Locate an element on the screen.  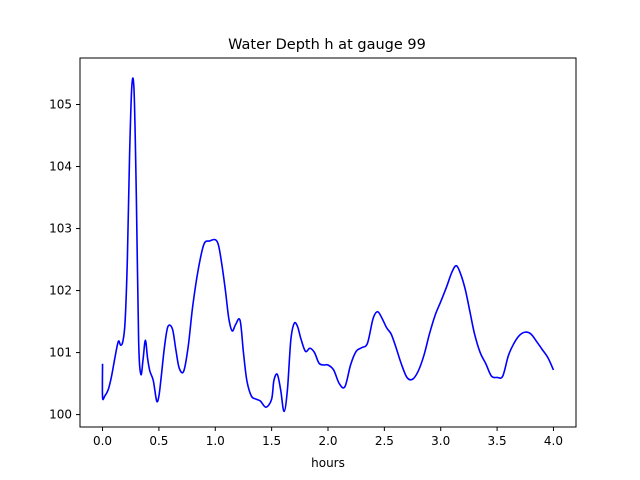
x-tick-label: 0.0 is located at coordinates (102, 441).